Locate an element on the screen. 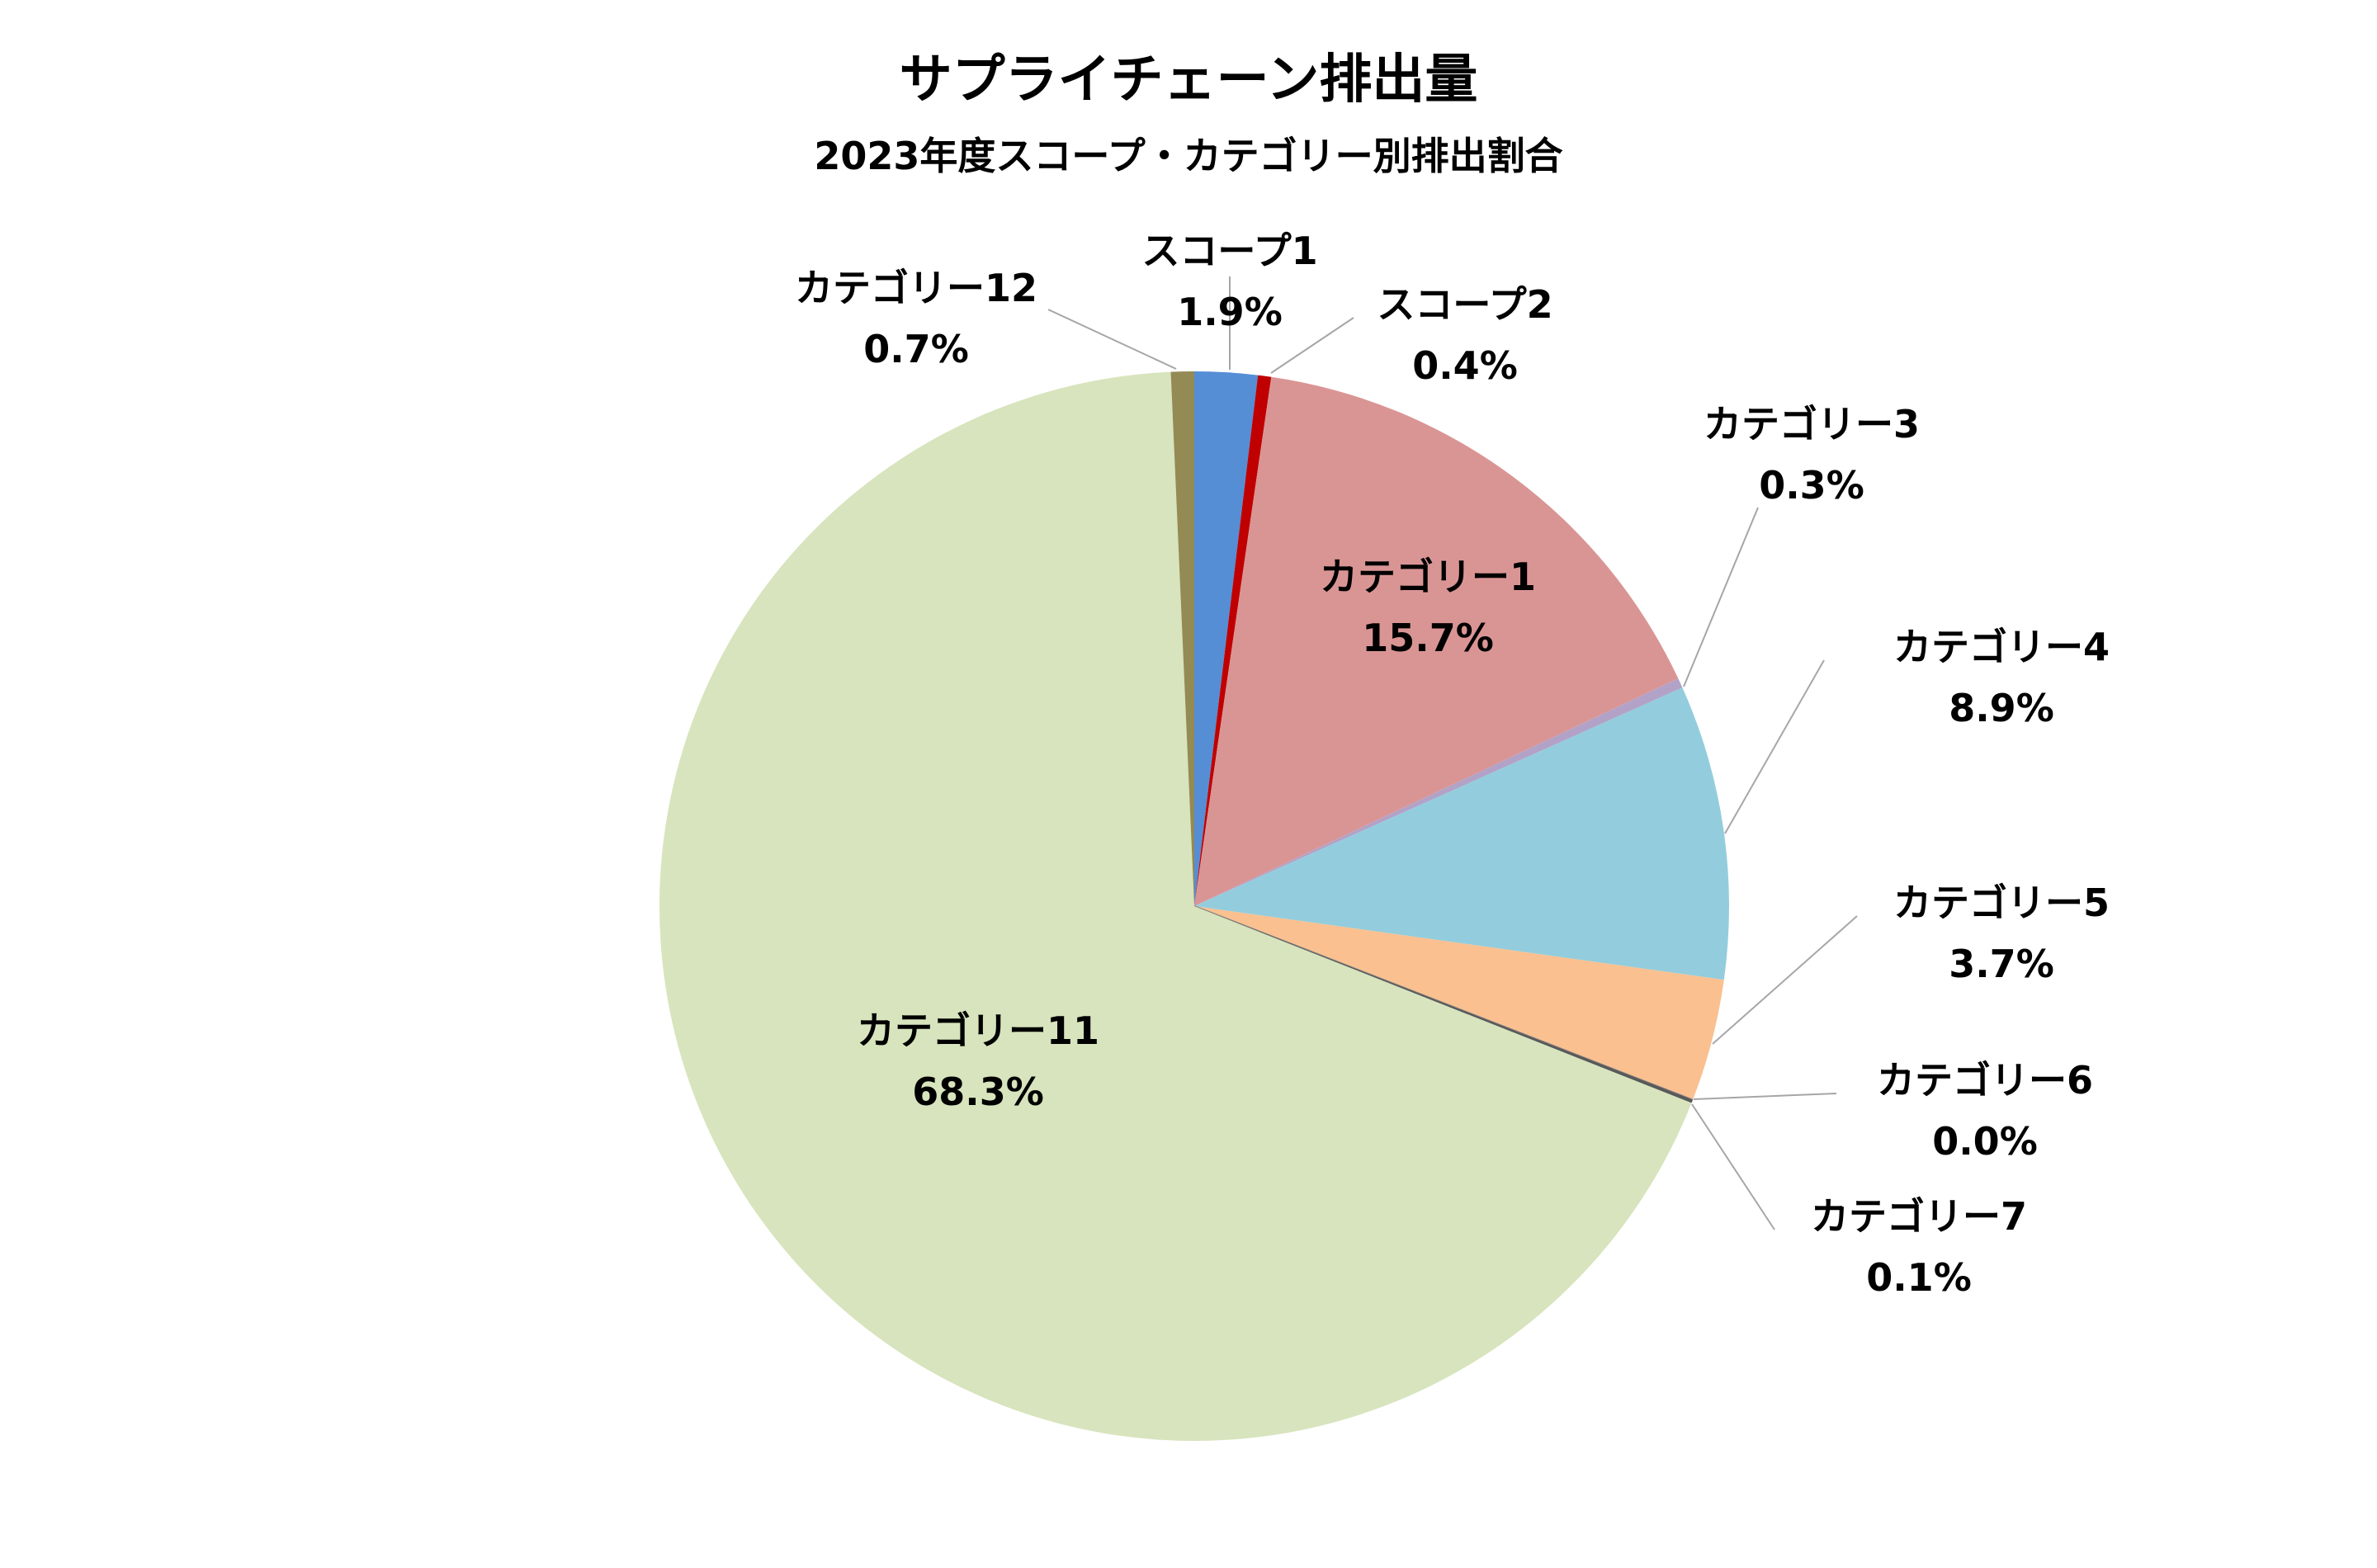 This screenshot has height=1568, width=2377. slice-value-scope1: 1.9% is located at coordinates (1230, 312).